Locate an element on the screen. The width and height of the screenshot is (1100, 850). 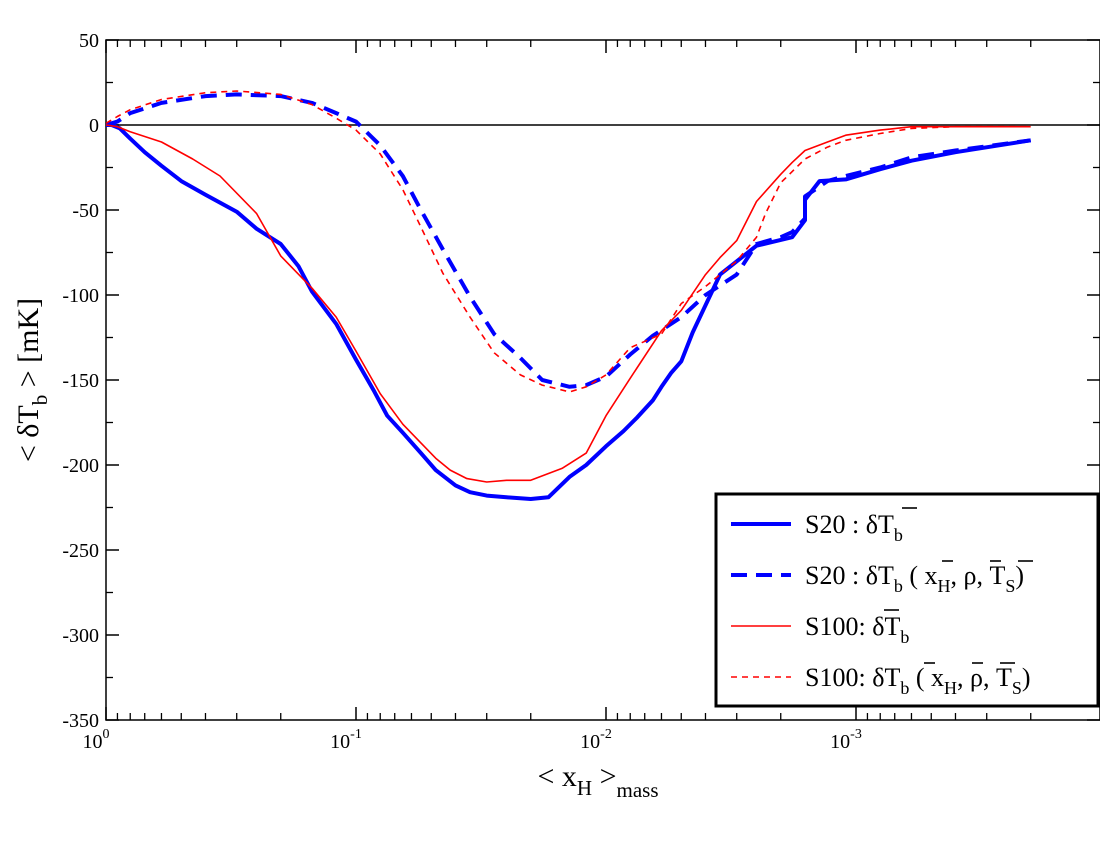
legend-entry-s20-mean: S20 : δTb is located at coordinates (824, 526).